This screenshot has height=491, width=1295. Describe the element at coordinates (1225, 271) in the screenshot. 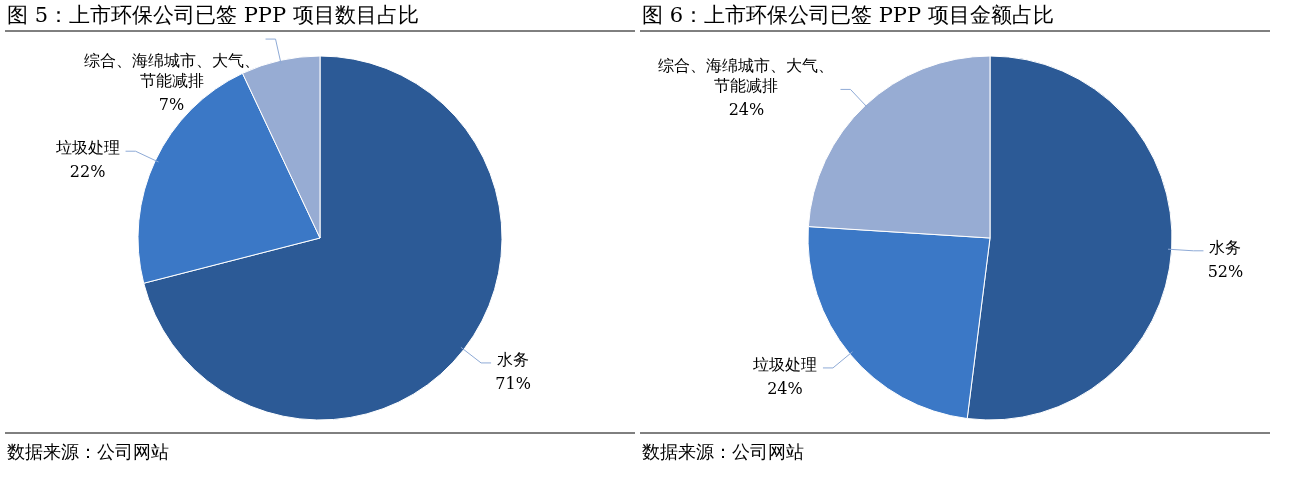

I see `data-label: 52%` at that location.